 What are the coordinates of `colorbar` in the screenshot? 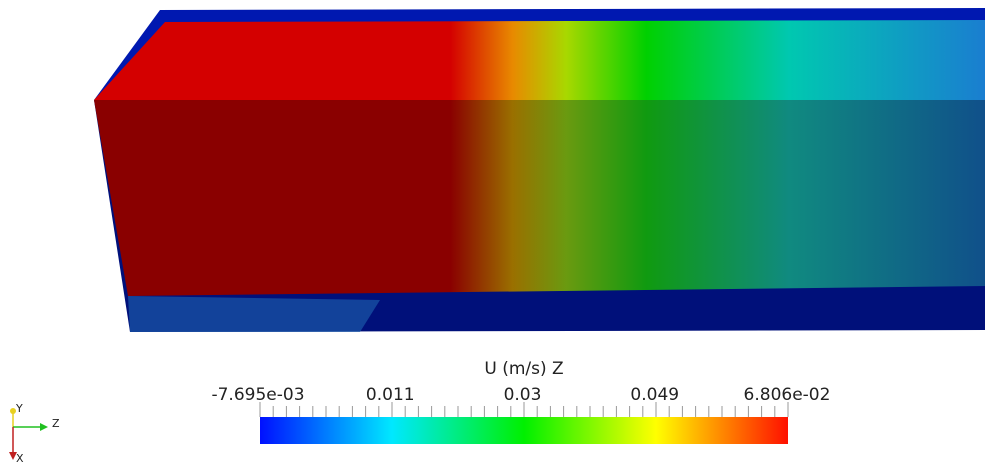 It's located at (524, 430).